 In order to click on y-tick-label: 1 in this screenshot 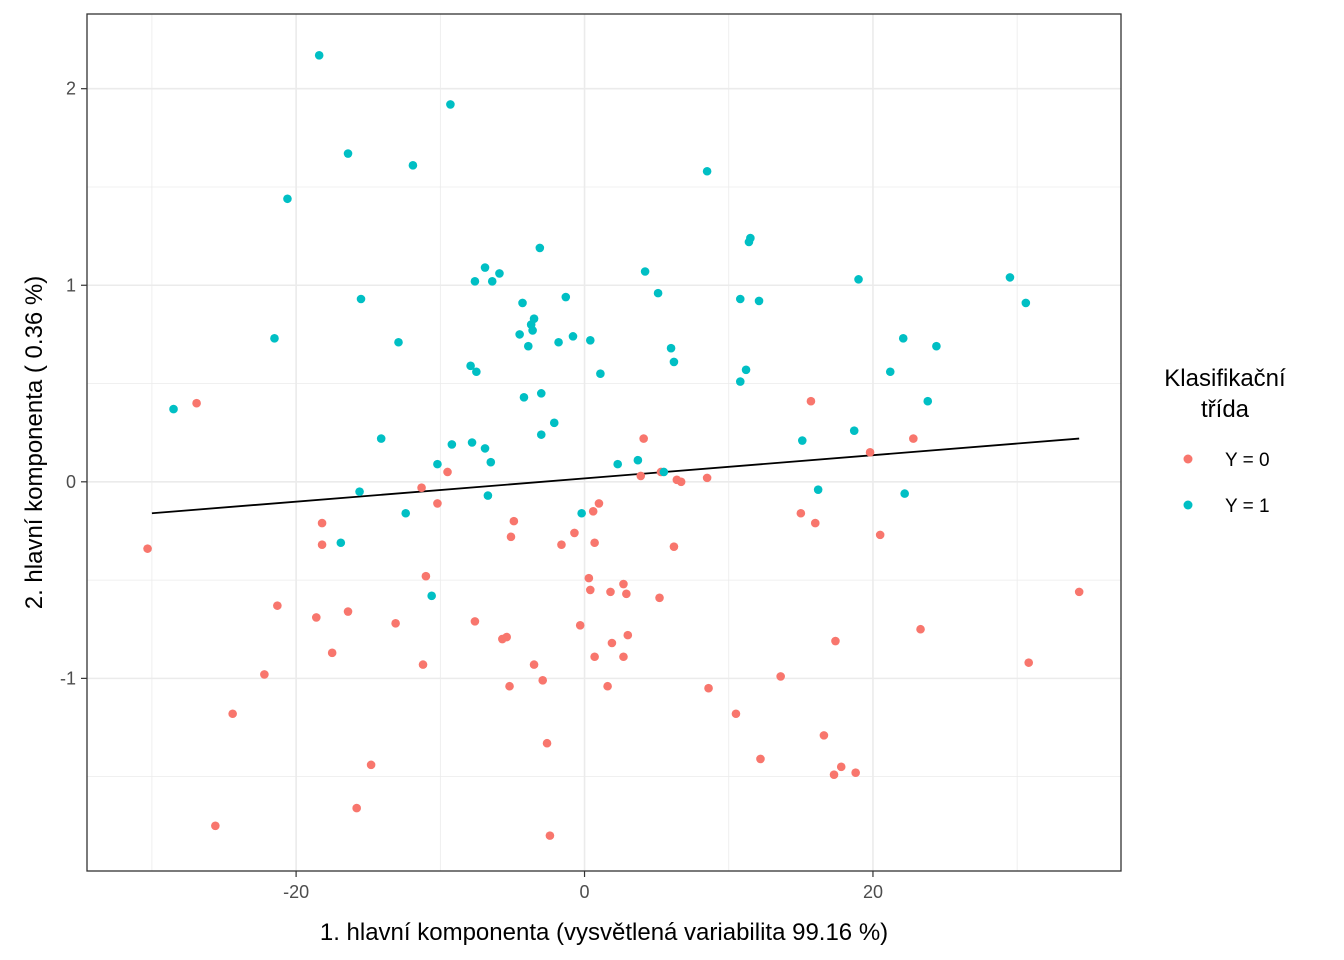, I will do `click(71, 285)`.